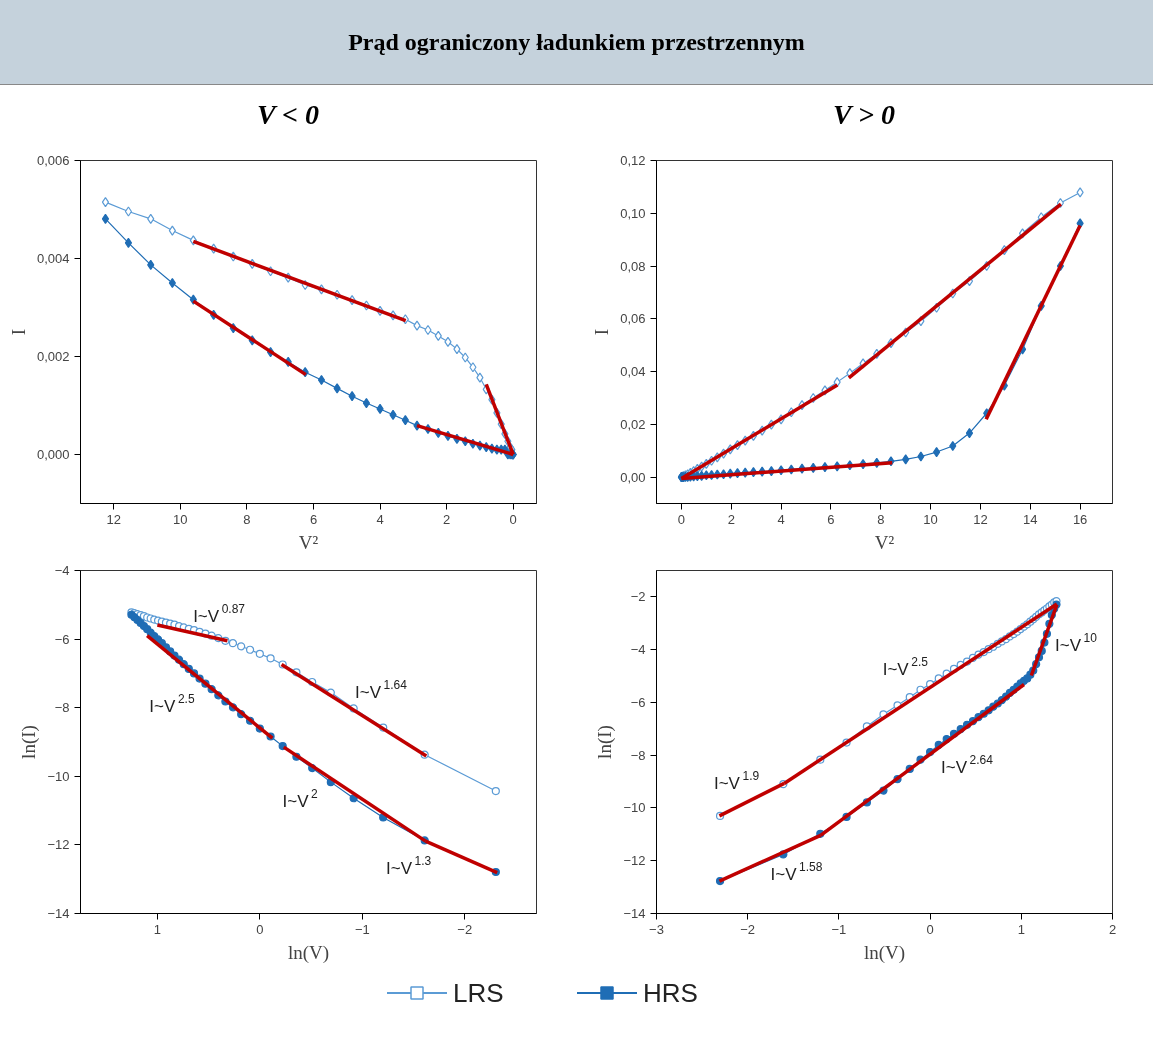  What do you see at coordinates (1030, 519) in the screenshot?
I see `x-tick-label: 14` at bounding box center [1030, 519].